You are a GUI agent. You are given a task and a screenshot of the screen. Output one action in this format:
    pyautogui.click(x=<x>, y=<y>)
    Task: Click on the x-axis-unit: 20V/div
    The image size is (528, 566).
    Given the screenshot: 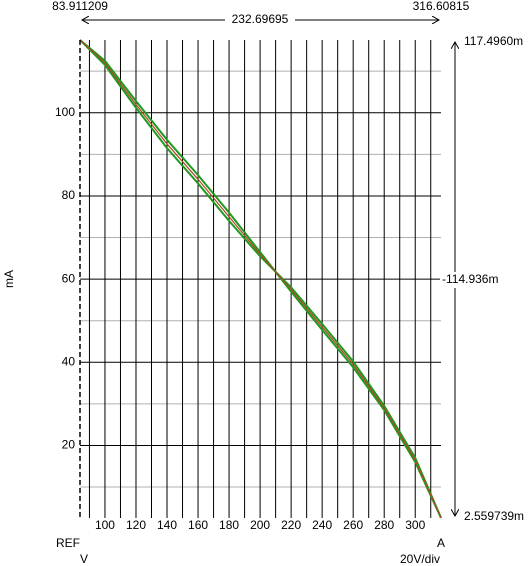 What is the action you would take?
    pyautogui.click(x=420, y=559)
    